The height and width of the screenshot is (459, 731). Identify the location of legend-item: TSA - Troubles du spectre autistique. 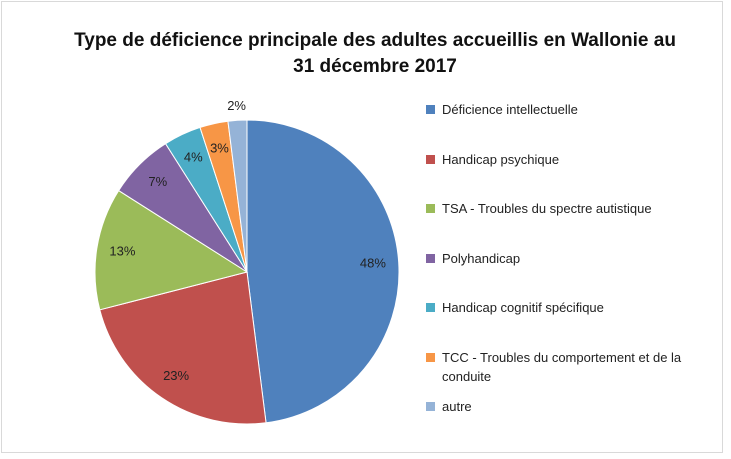
(571, 208).